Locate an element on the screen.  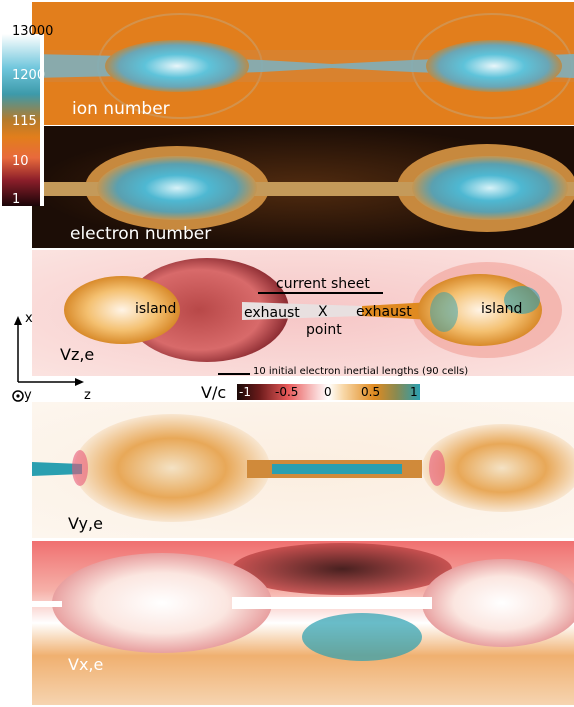
velocity-tick-05: 0.5 is located at coordinates (371, 392).